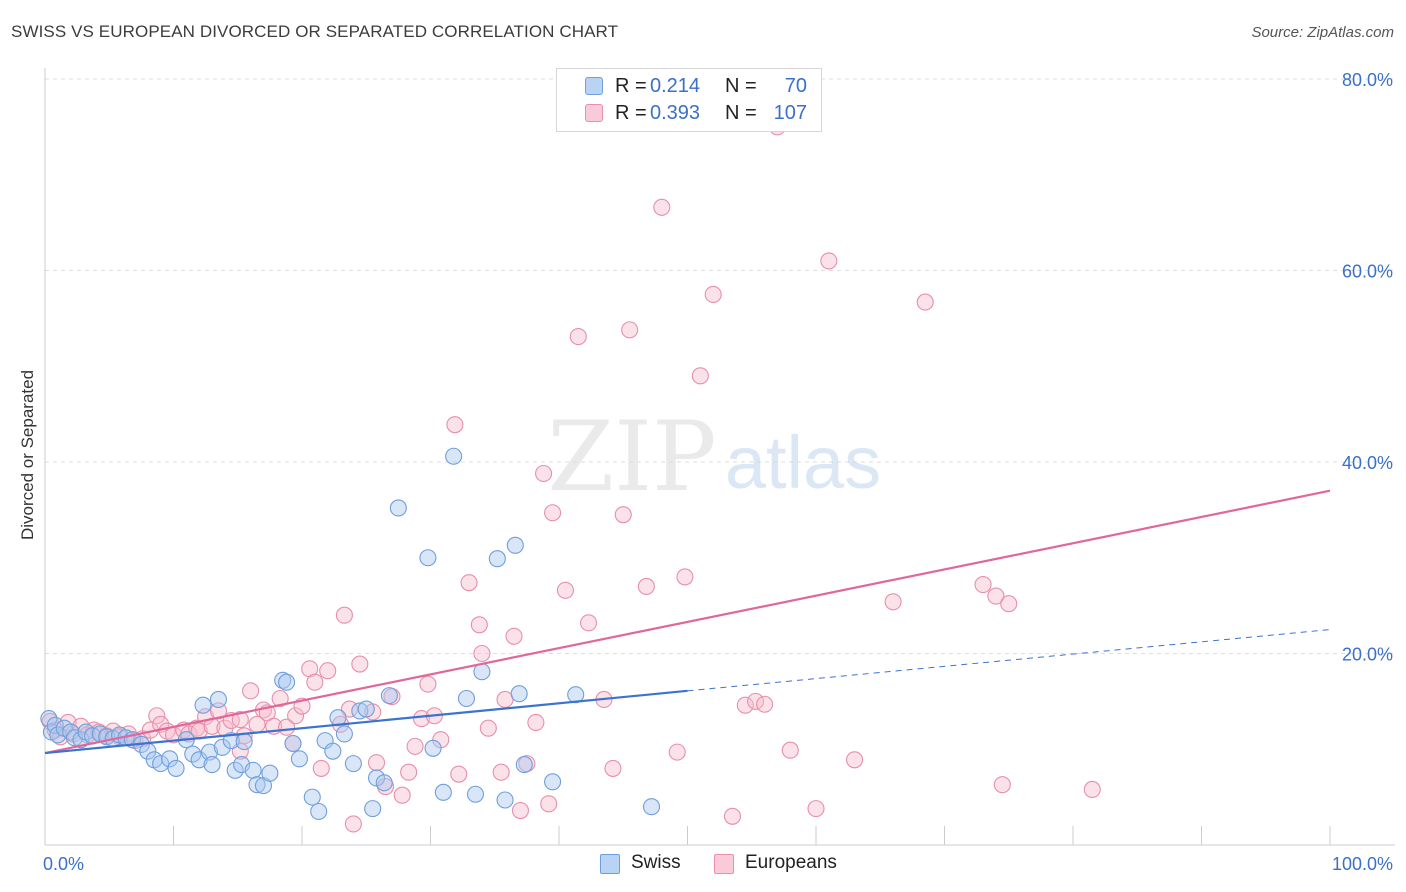 Image resolution: width=1406 pixels, height=892 pixels. I want to click on y-tick-label: 40.0%, so click(1367, 463).